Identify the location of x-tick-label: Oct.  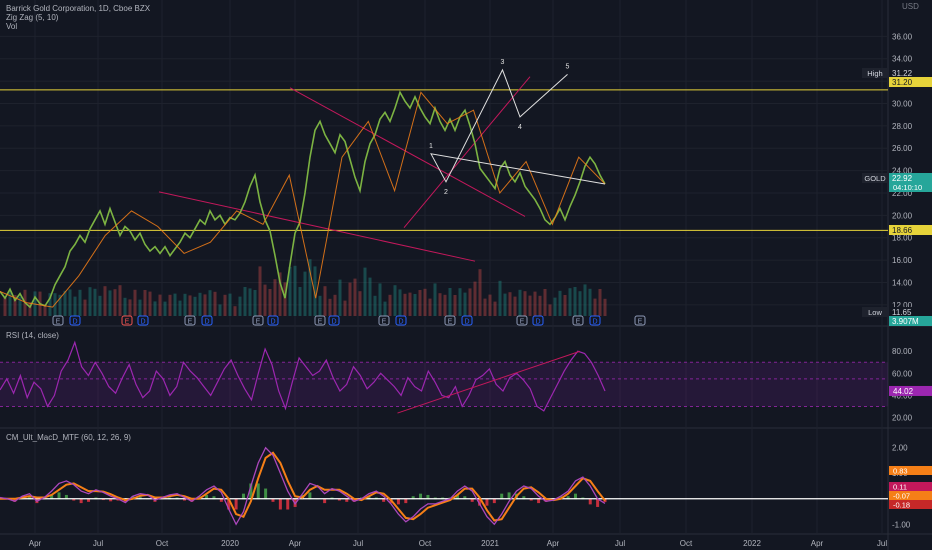
(686, 543).